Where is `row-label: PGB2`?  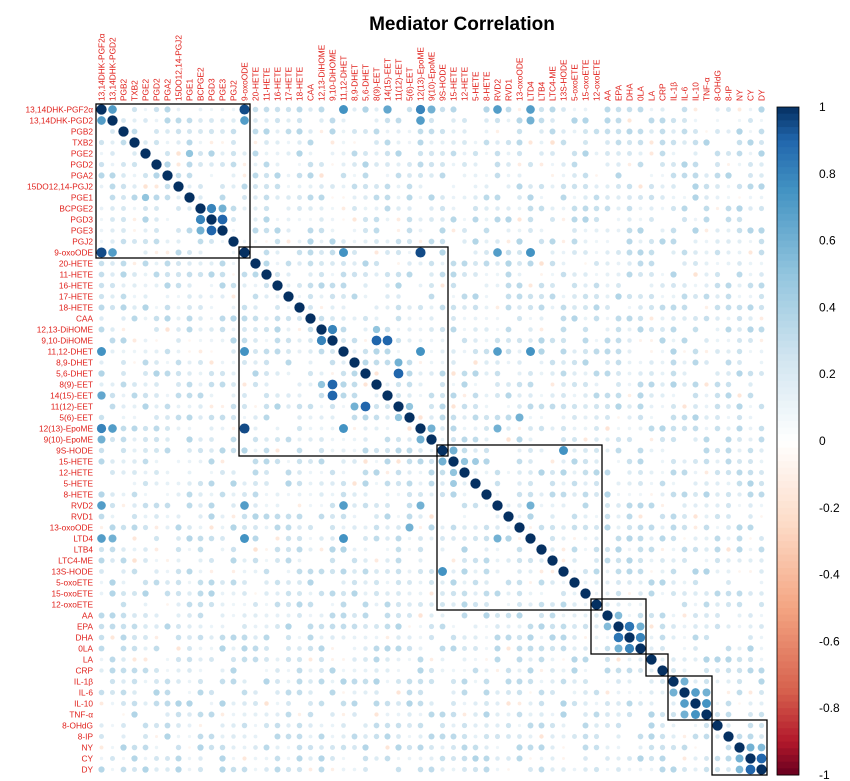 row-label: PGB2 is located at coordinates (82, 132).